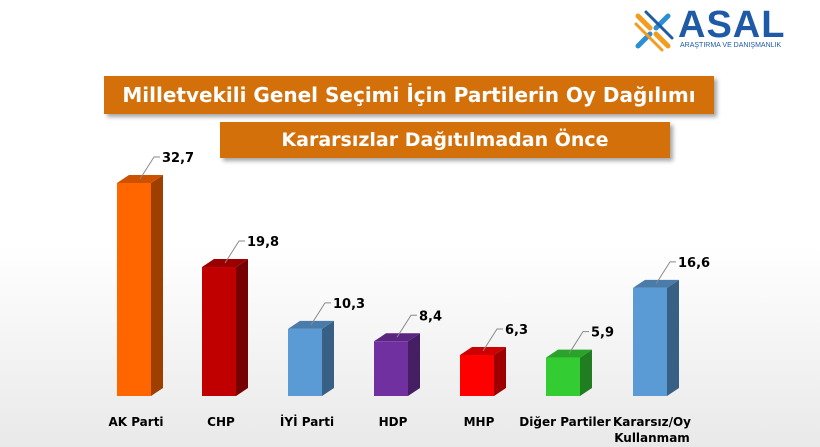  I want to click on logo-text: ASAL, so click(732, 25).